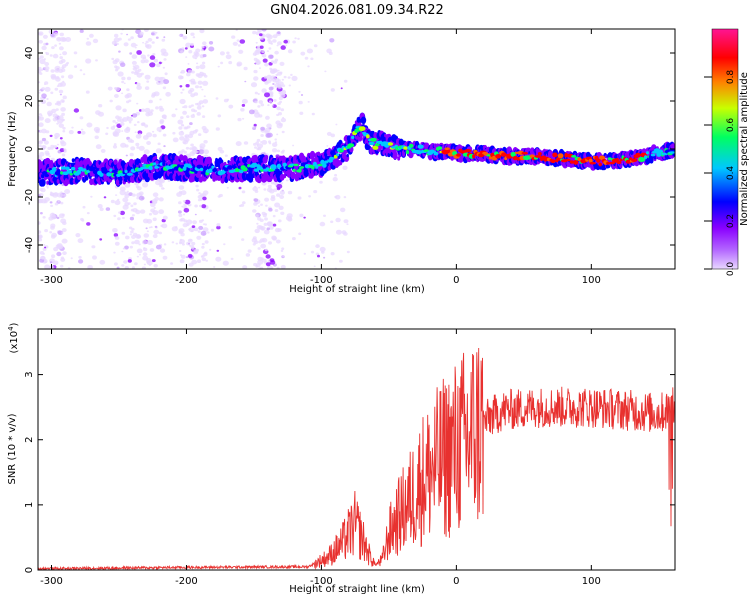 This screenshot has width=750, height=604. Describe the element at coordinates (13, 337) in the screenshot. I see `snr-scale-label: (x104)` at that location.